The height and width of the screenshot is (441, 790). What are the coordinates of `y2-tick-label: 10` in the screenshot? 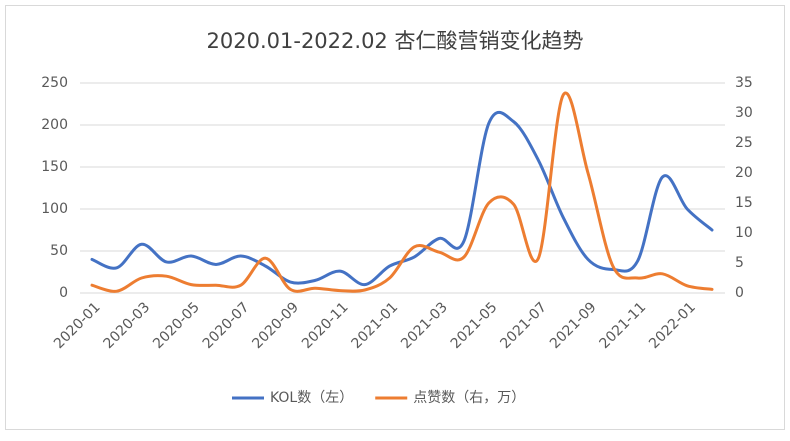 It's located at (744, 233).